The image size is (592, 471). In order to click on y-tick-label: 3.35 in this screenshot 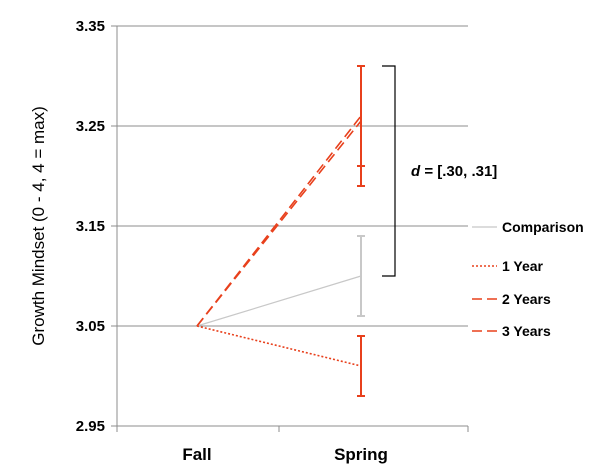, I will do `click(90, 26)`.